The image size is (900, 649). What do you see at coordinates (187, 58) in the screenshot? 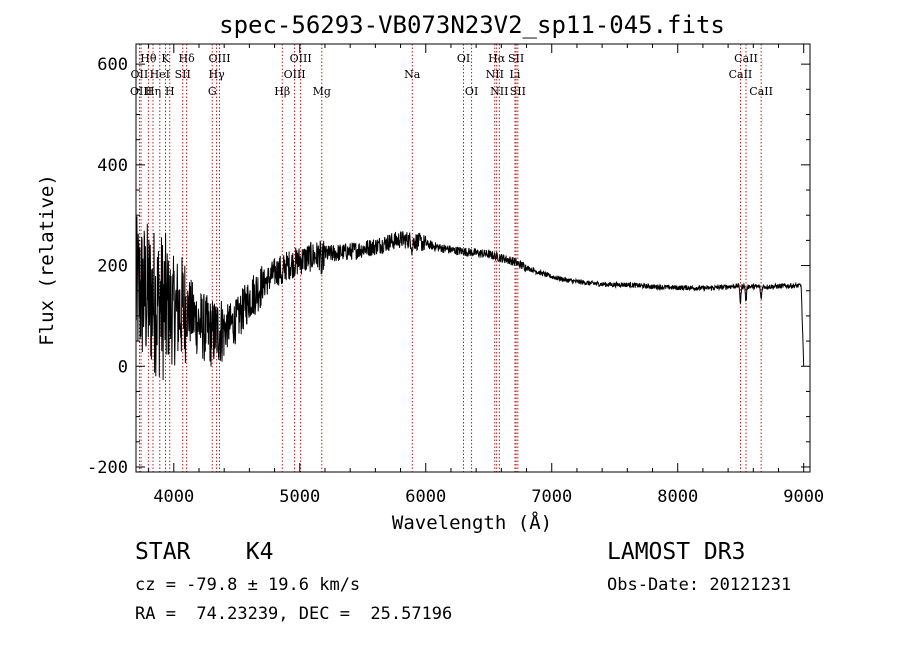
I see `line-label: Hδ` at bounding box center [187, 58].